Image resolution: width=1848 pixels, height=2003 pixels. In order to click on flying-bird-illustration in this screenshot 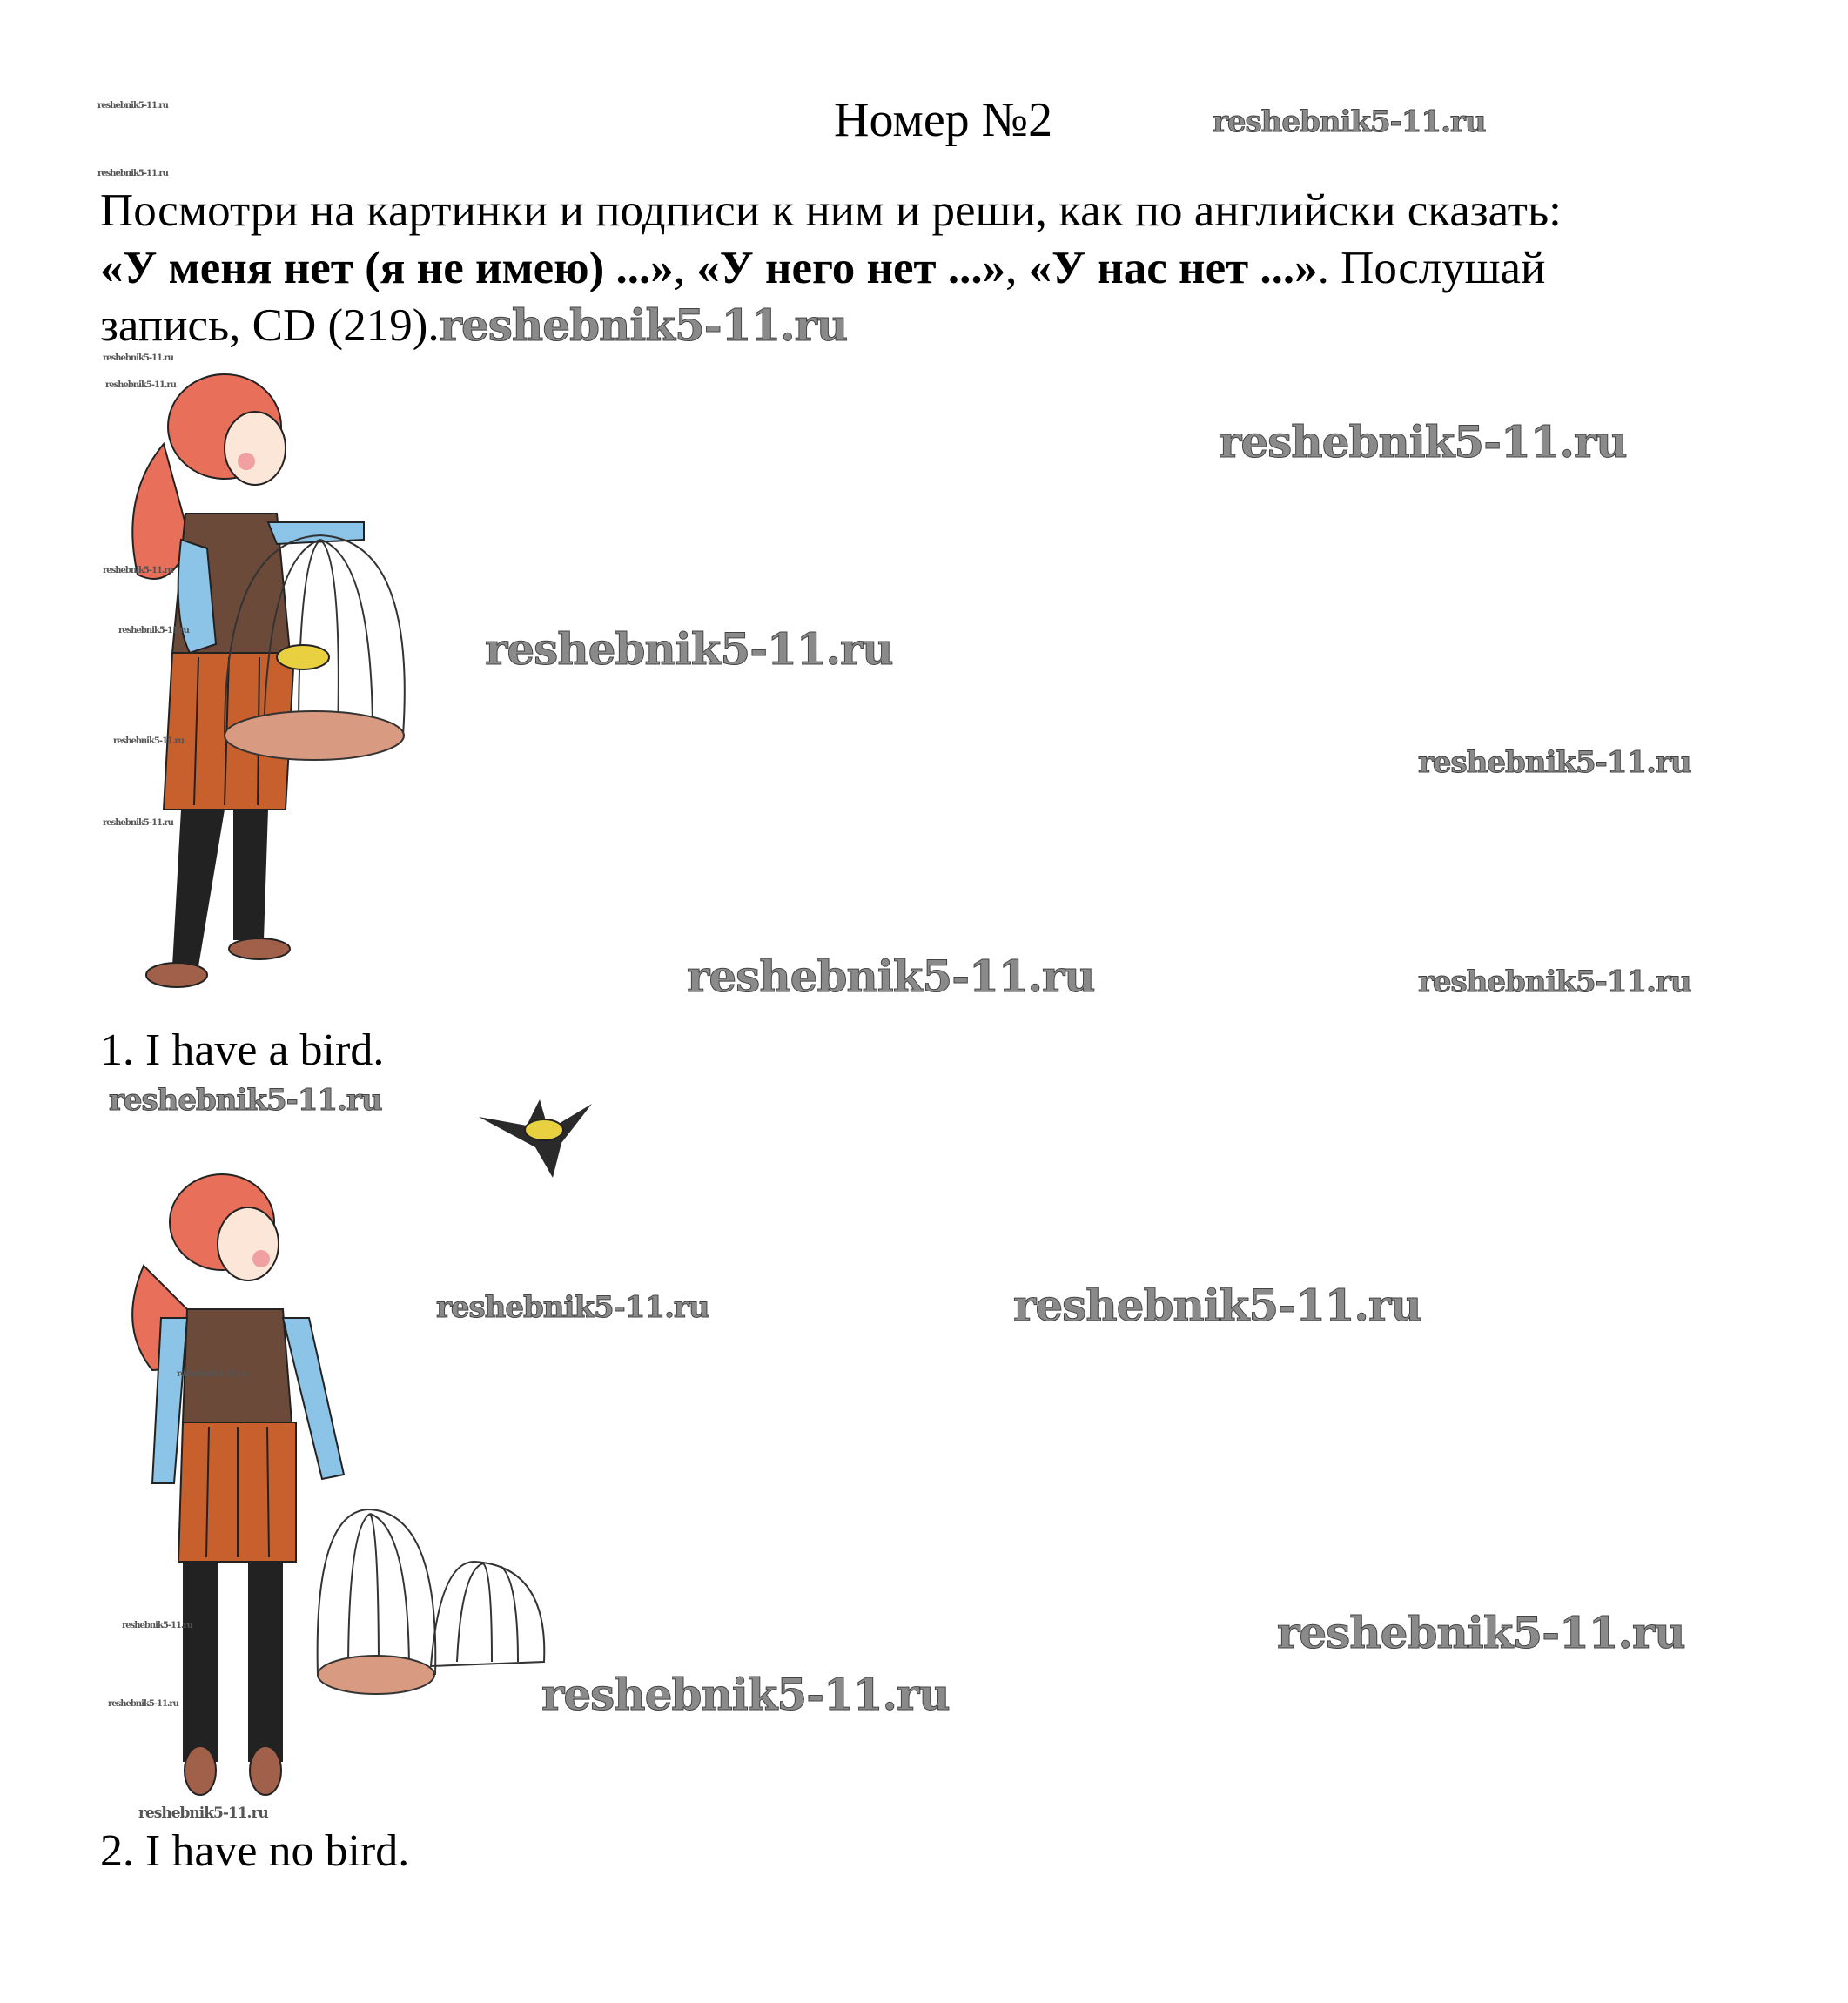, I will do `click(535, 1138)`.